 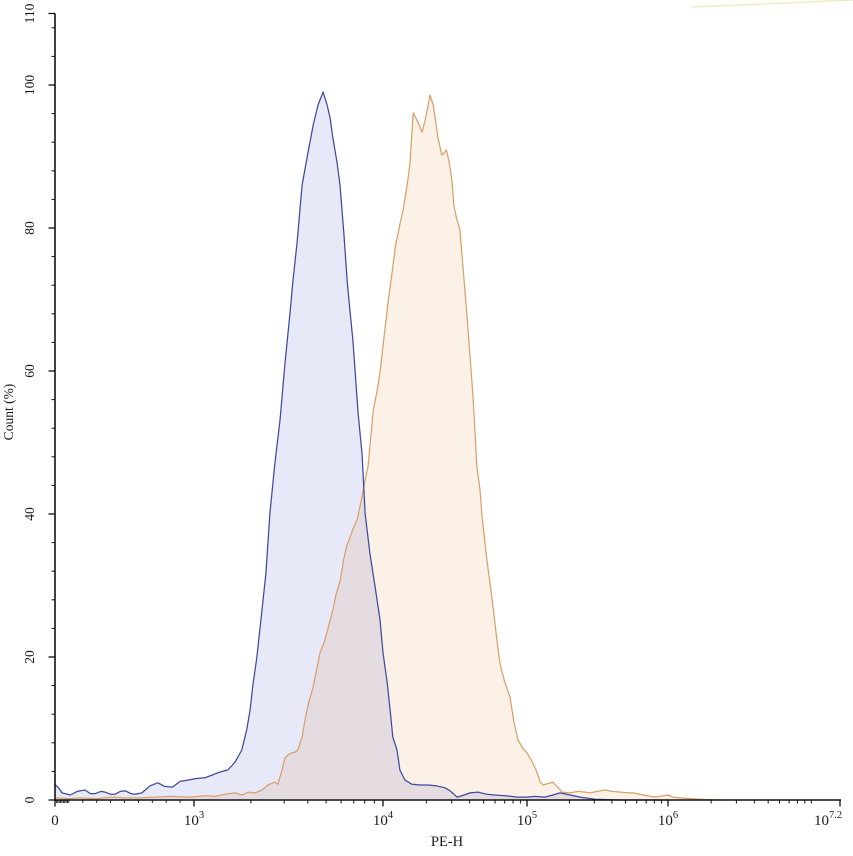 What do you see at coordinates (828, 819) in the screenshot?
I see `x-tick-label: 107.2` at bounding box center [828, 819].